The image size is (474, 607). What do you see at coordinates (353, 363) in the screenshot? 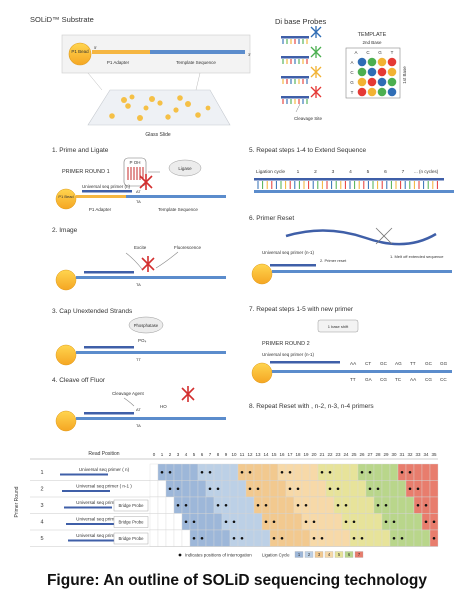
I see `pair-top: AA` at bounding box center [353, 363].